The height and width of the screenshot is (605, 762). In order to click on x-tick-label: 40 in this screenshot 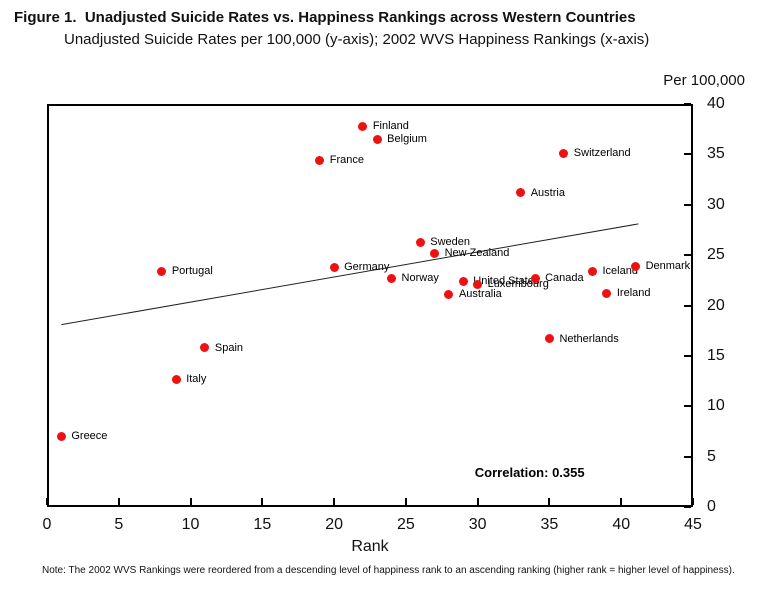, I will do `click(621, 524)`.